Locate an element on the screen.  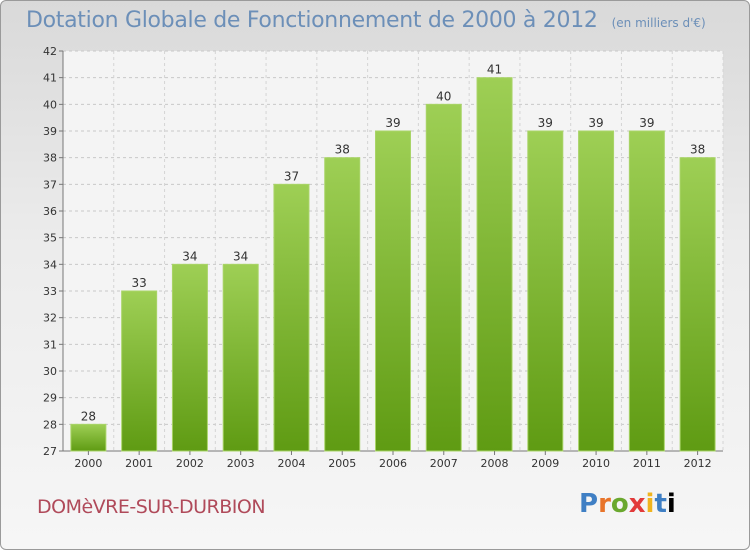
y-tick-label: 28 is located at coordinates (50, 424).